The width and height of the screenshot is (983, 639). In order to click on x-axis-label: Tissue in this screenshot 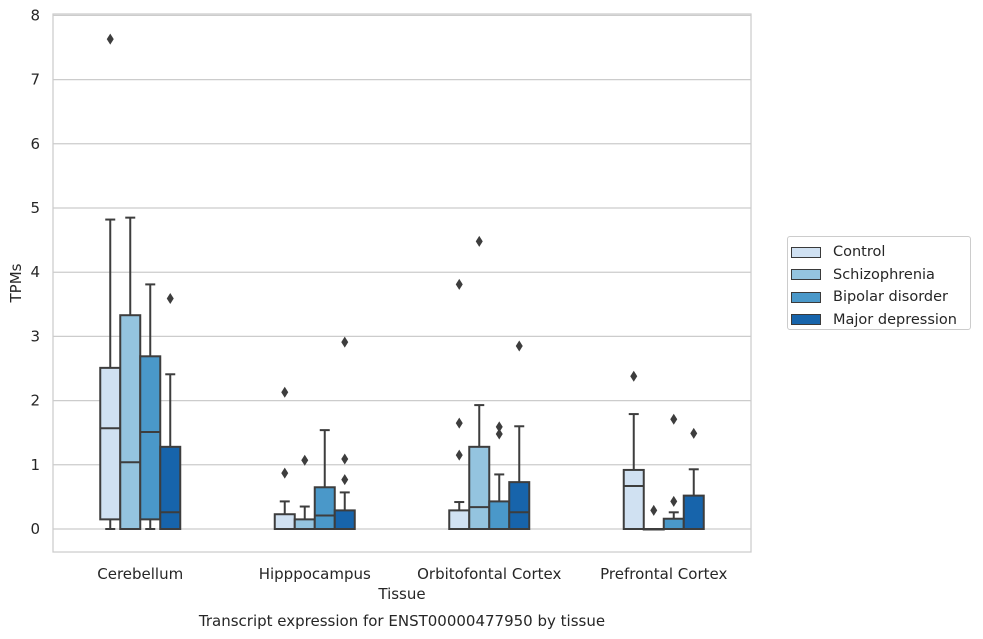, I will do `click(401, 594)`.